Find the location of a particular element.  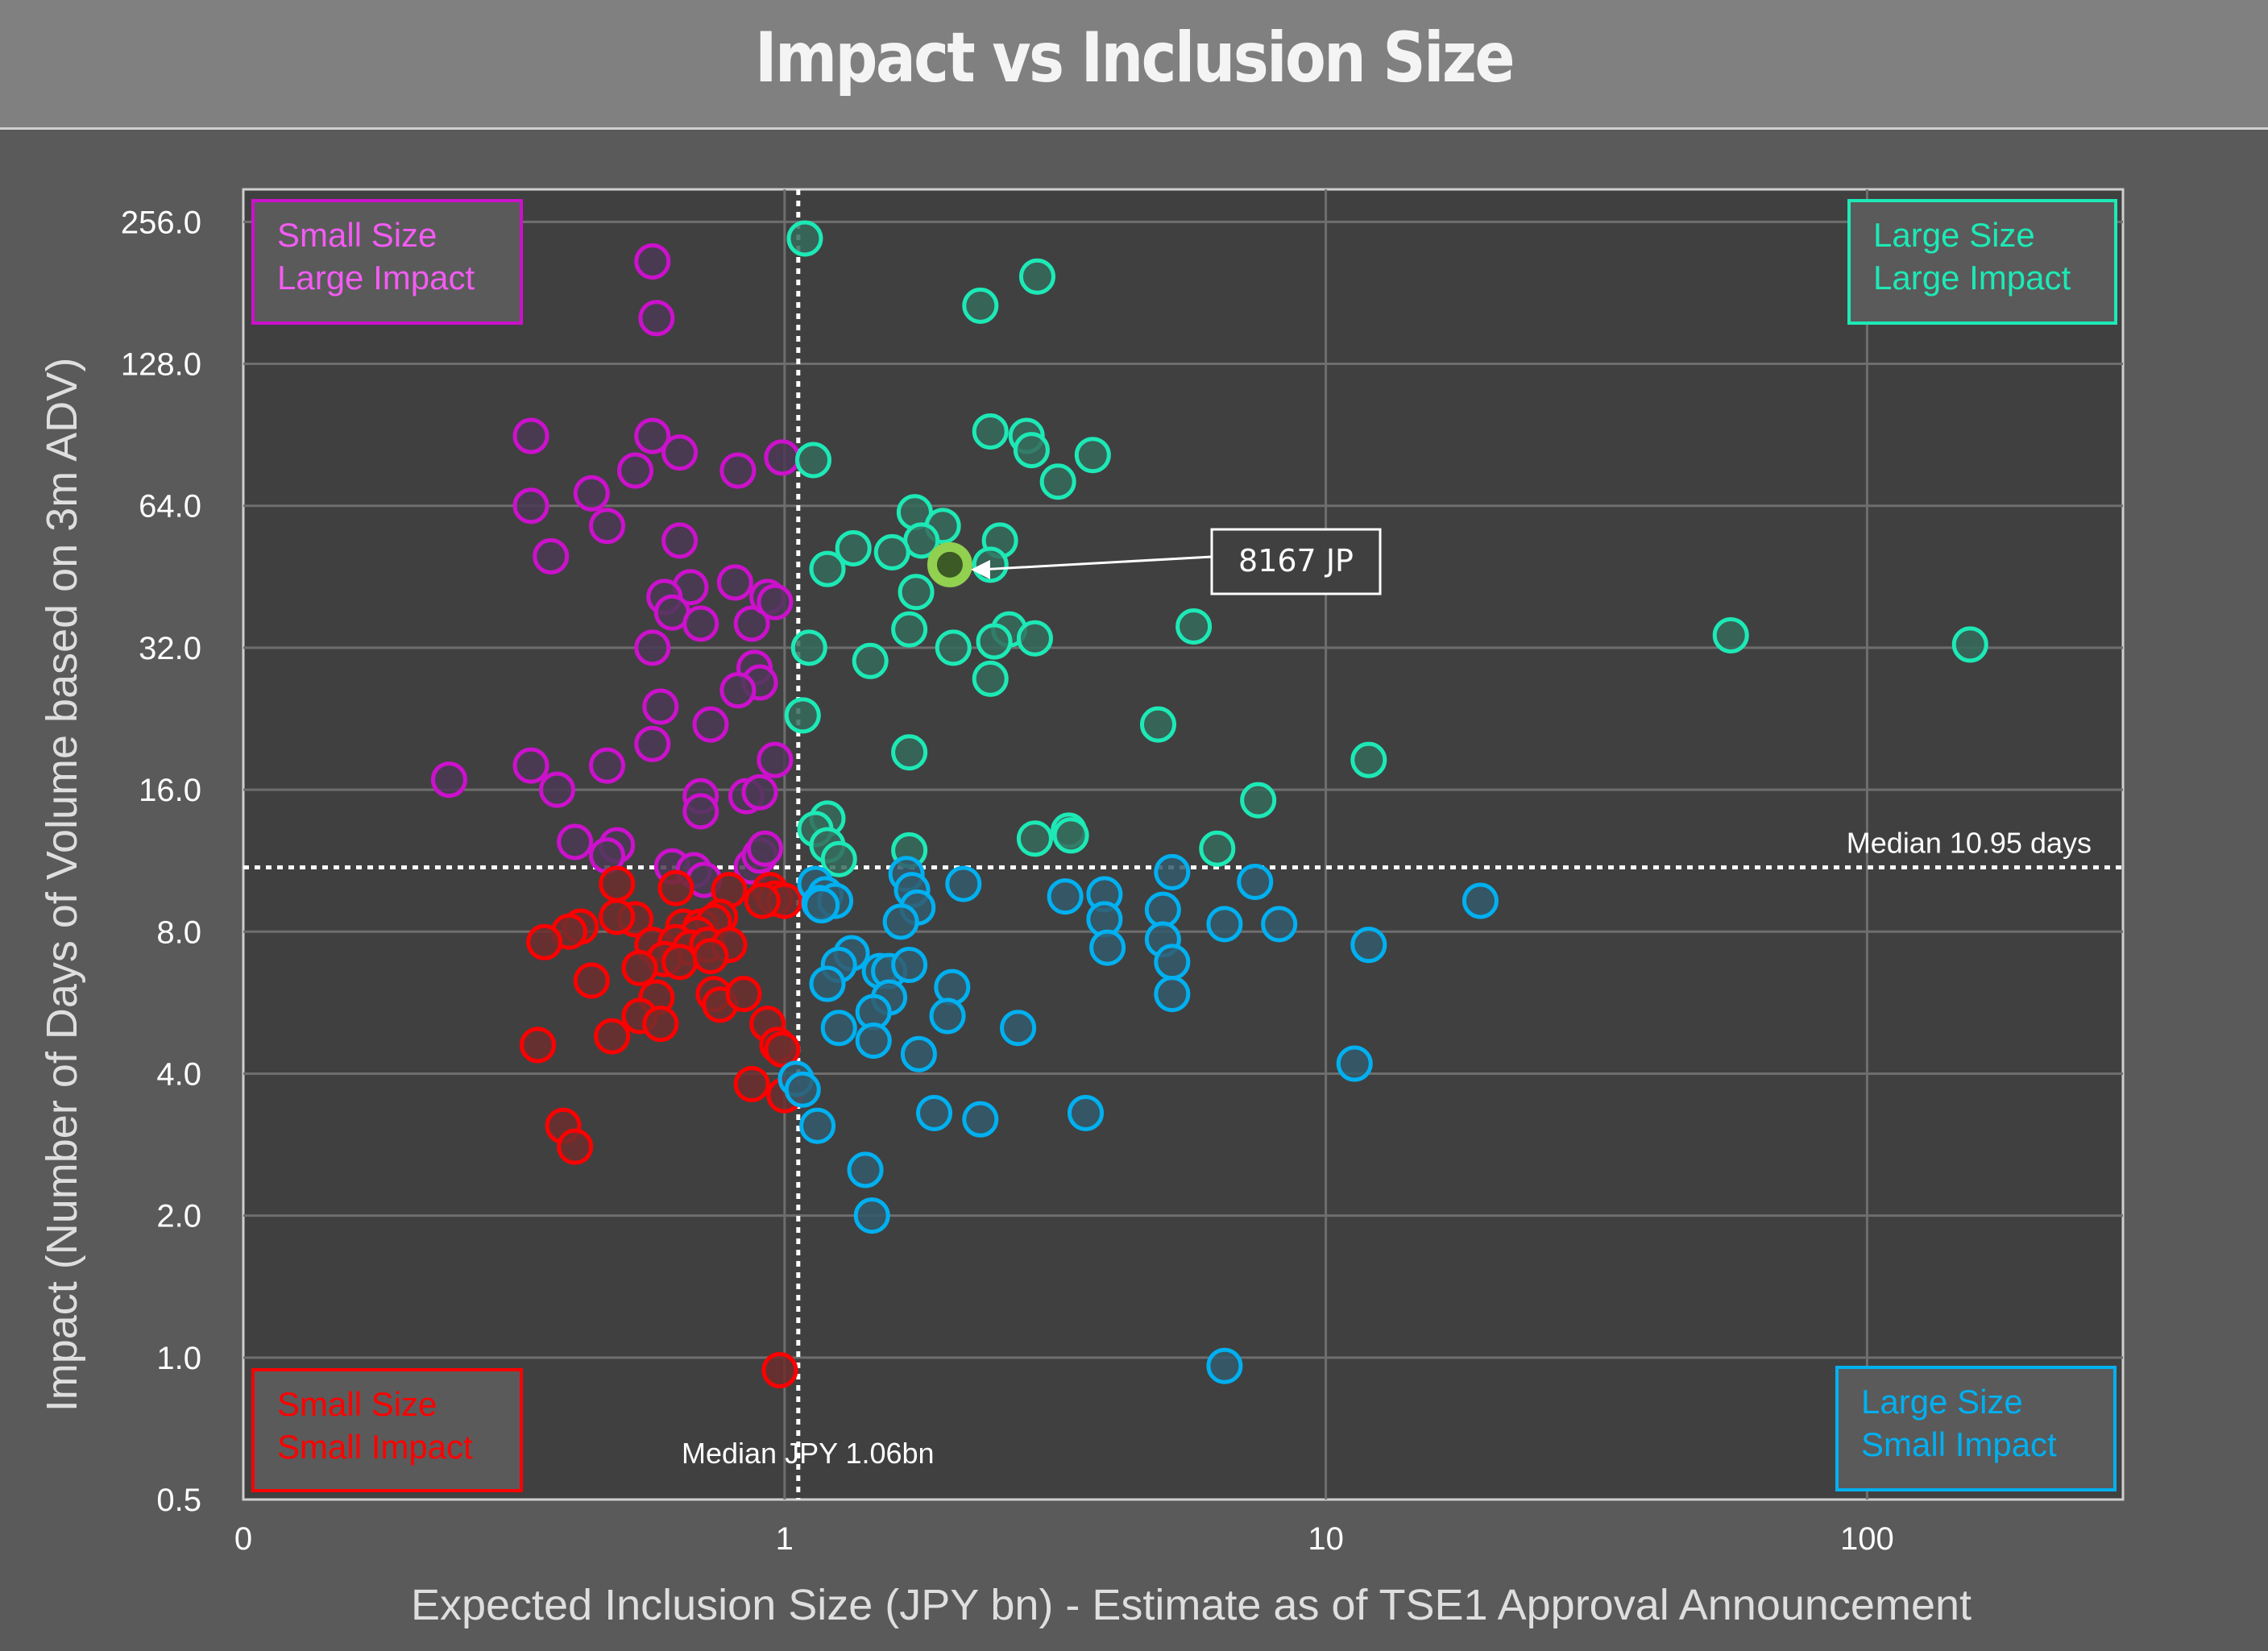

y-tick-label: 4.0 is located at coordinates (178, 1074).